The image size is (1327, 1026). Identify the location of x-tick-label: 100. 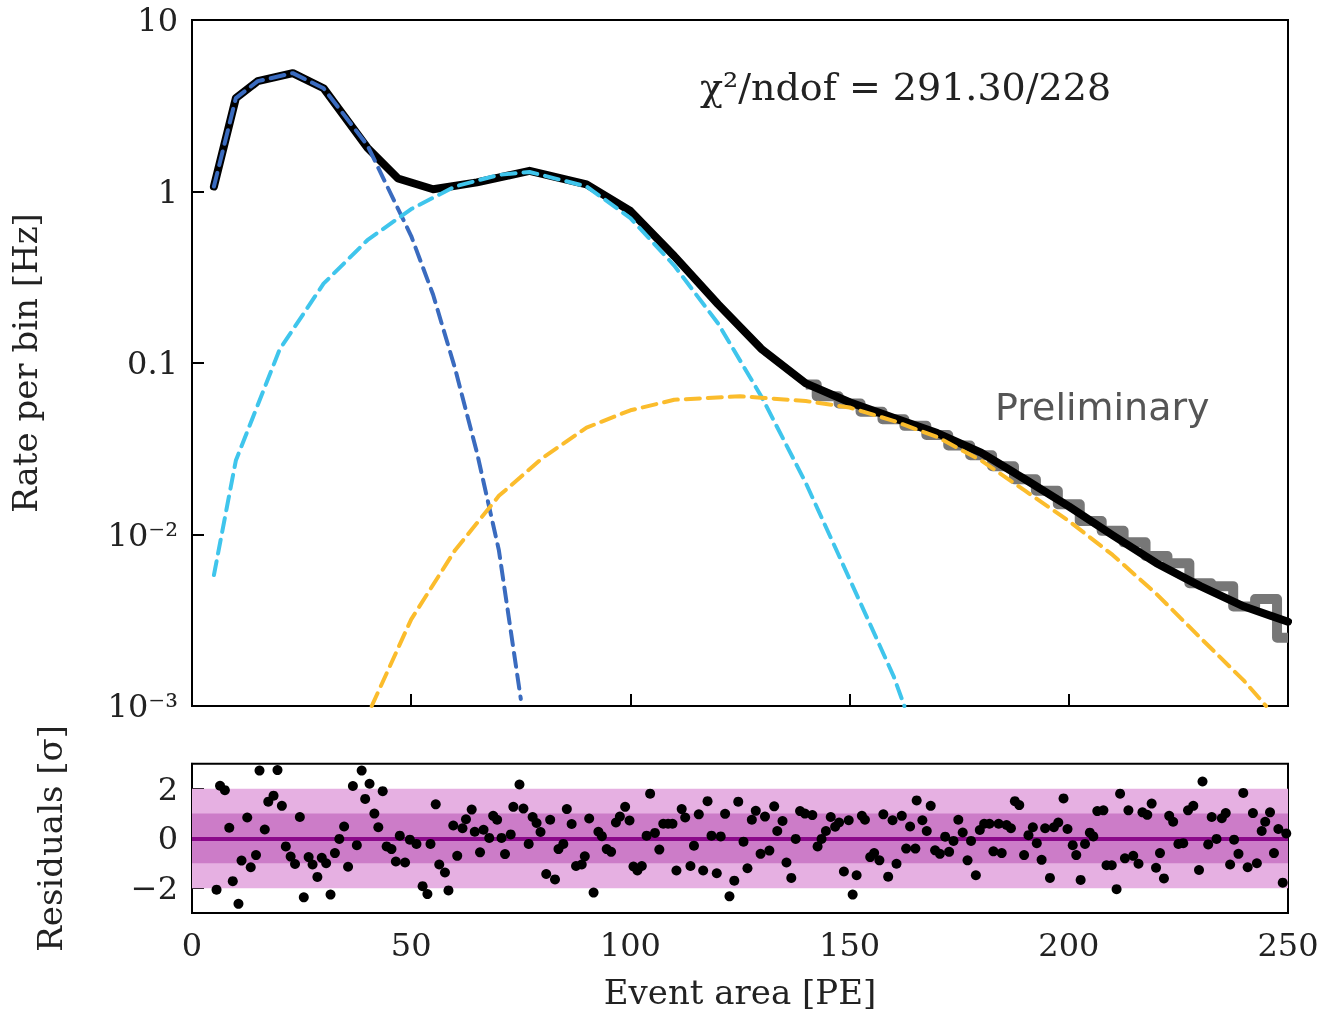
(630, 945).